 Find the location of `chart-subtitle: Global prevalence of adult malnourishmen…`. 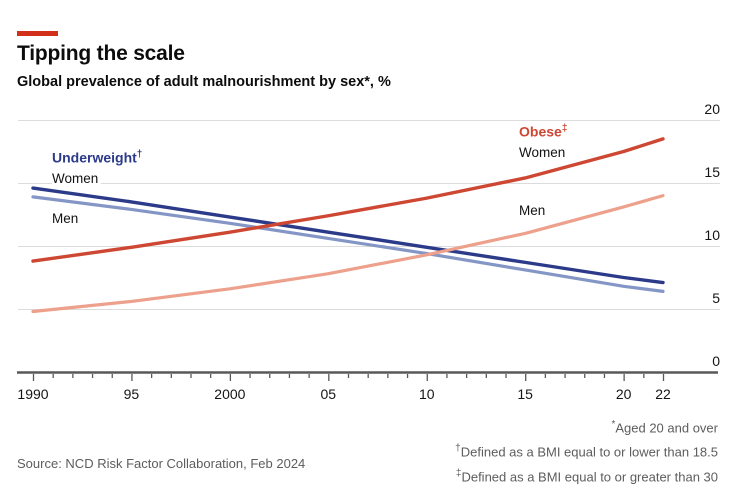

chart-subtitle: Global prevalence of adult malnourishmen… is located at coordinates (204, 82).